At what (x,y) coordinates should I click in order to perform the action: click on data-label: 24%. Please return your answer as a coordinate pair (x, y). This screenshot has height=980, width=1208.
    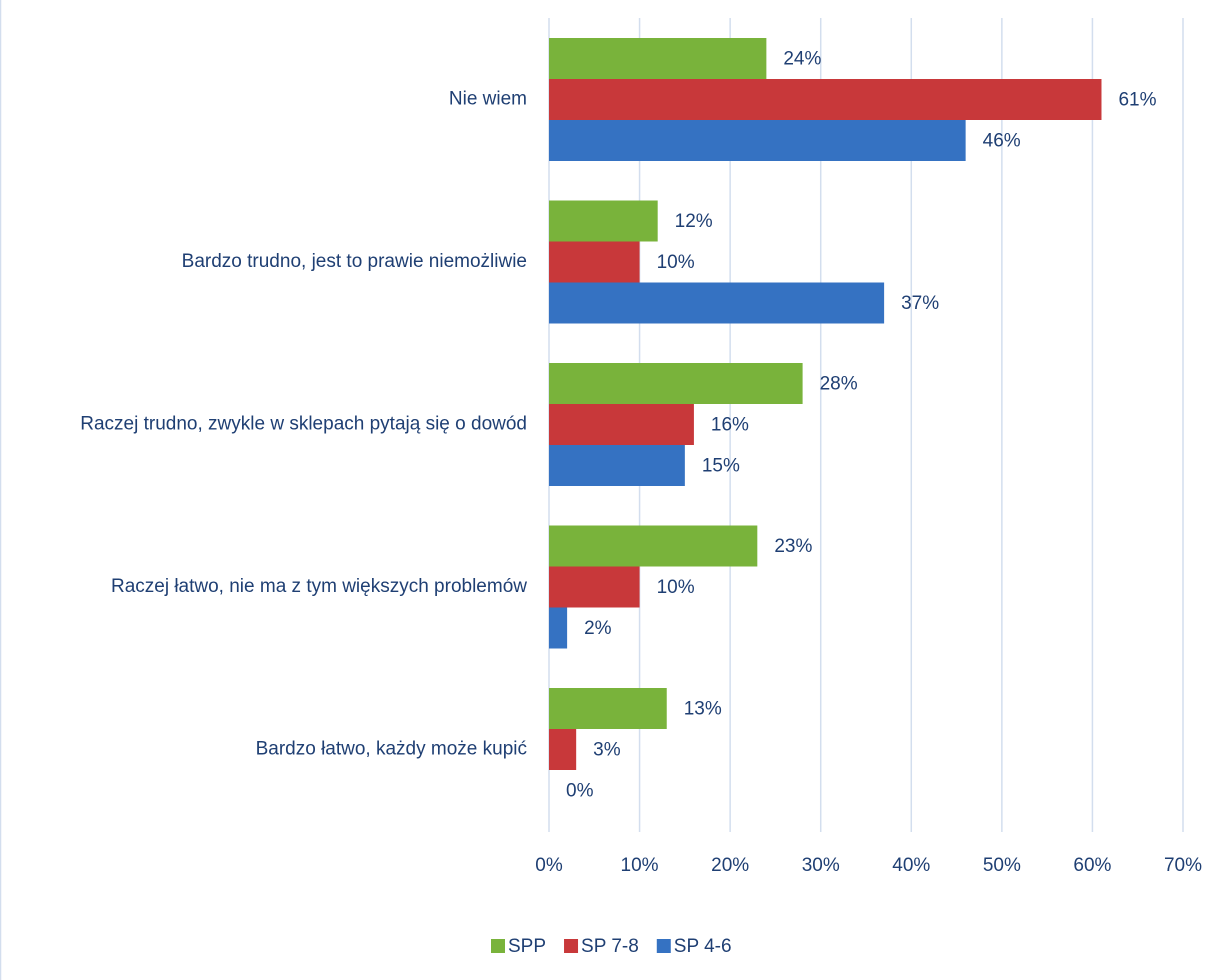
    Looking at the image, I should click on (802, 59).